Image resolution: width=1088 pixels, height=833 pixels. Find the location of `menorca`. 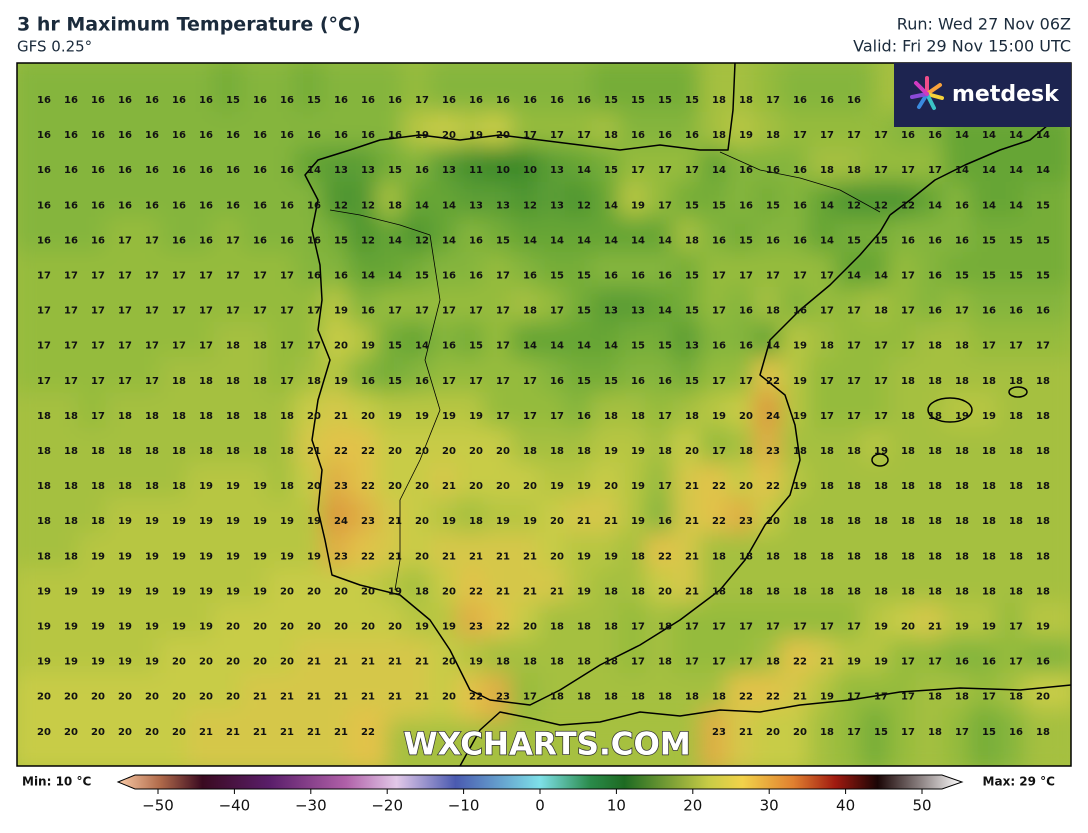

menorca is located at coordinates (1018, 392).